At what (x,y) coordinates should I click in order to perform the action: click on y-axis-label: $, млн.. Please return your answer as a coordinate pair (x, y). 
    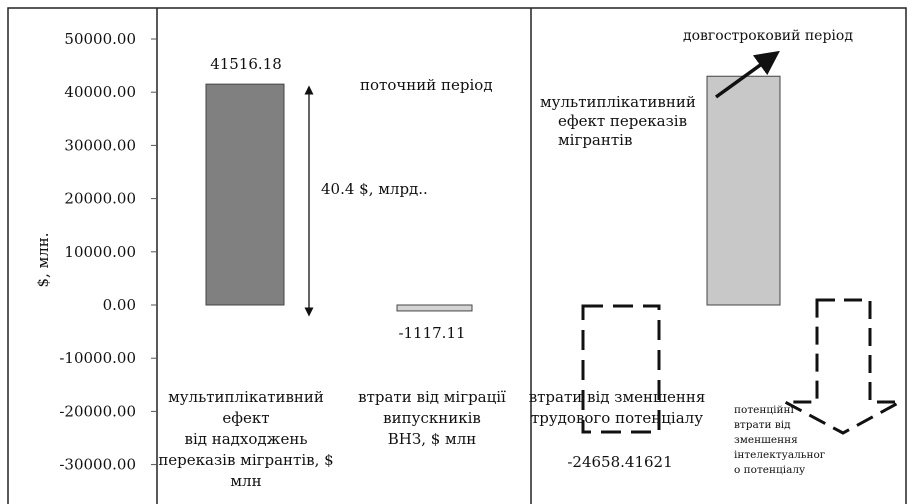
    Looking at the image, I should click on (43, 259).